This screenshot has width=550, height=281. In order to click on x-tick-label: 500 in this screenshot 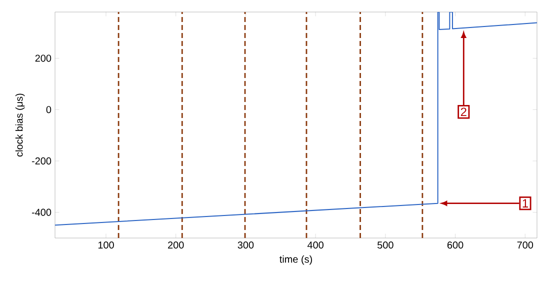, I will do `click(386, 245)`.